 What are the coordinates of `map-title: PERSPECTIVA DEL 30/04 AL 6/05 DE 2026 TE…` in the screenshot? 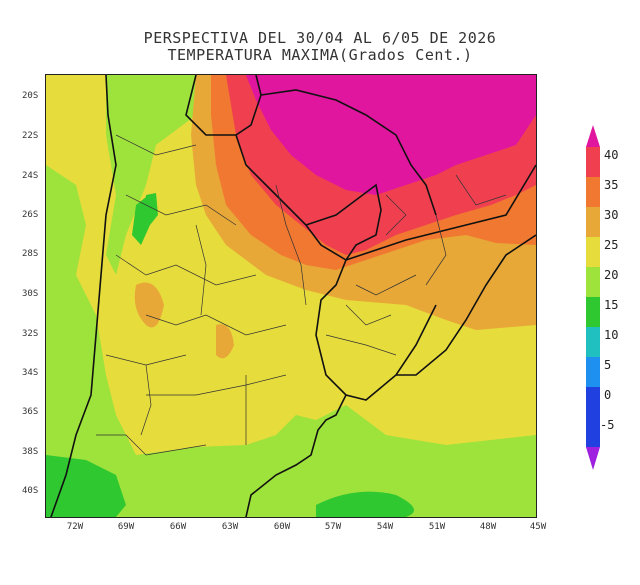 It's located at (320, 47).